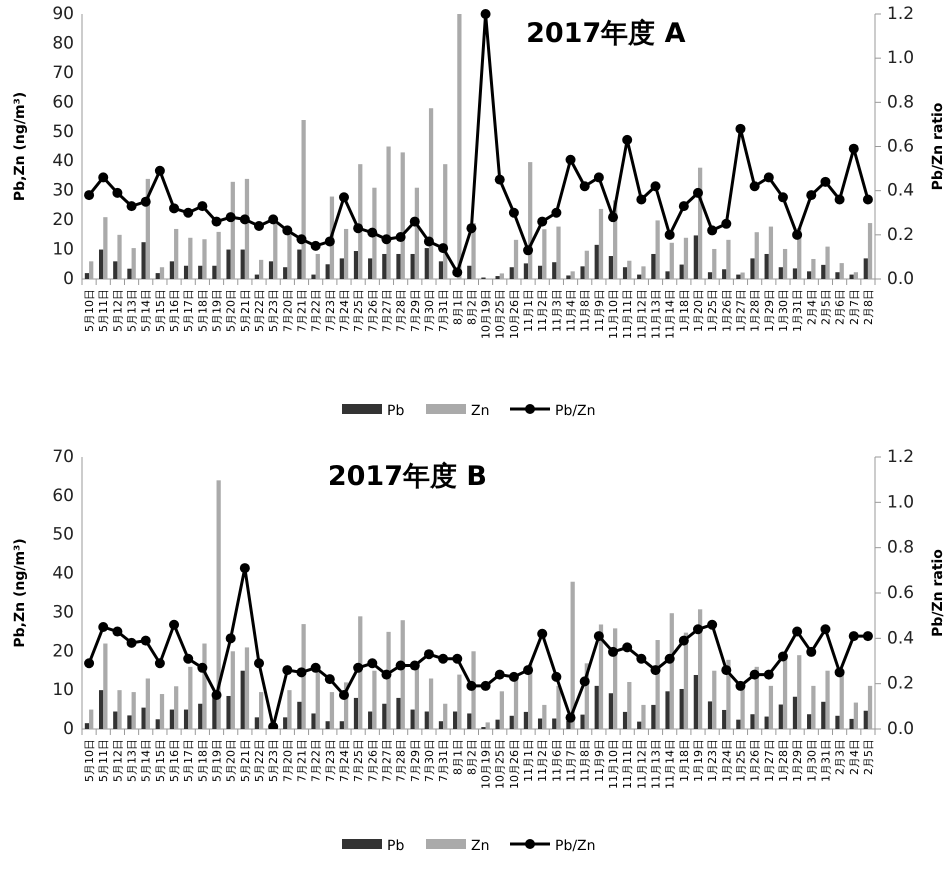 Image resolution: width=952 pixels, height=870 pixels. I want to click on x-tick-label: 2月5日, so click(868, 757).